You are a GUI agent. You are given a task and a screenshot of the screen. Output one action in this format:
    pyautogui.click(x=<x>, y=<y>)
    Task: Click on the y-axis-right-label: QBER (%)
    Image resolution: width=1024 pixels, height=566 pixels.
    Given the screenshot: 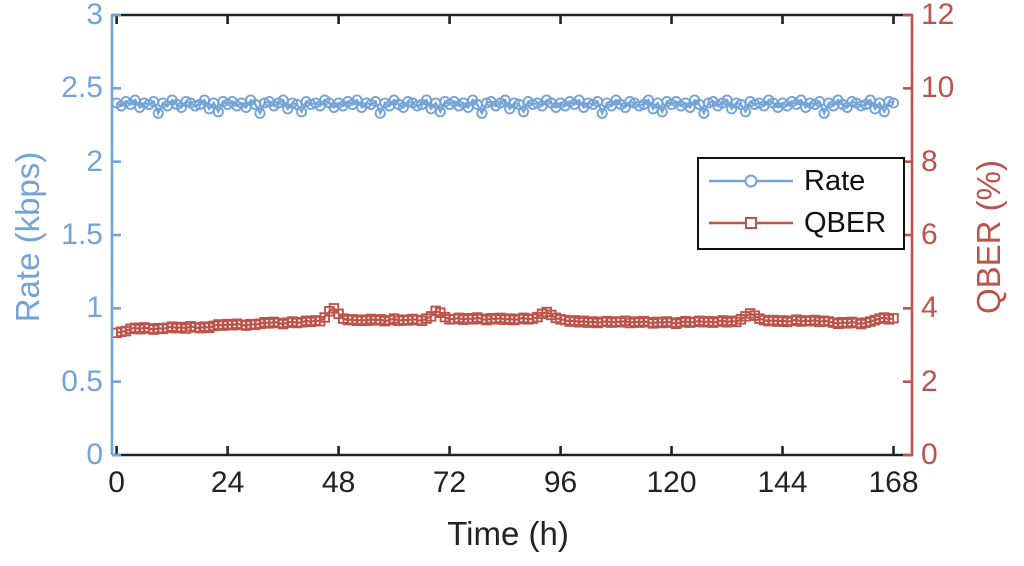 What is the action you would take?
    pyautogui.click(x=988, y=237)
    